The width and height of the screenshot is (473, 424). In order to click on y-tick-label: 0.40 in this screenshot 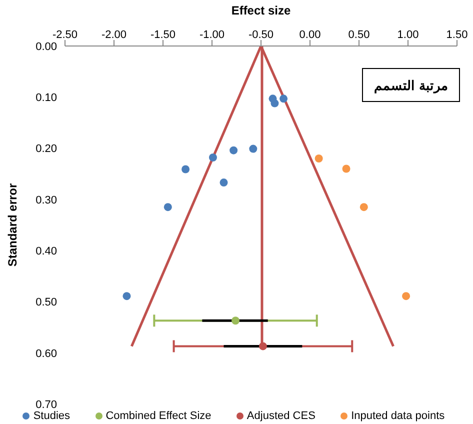, I will do `click(46, 251)`.